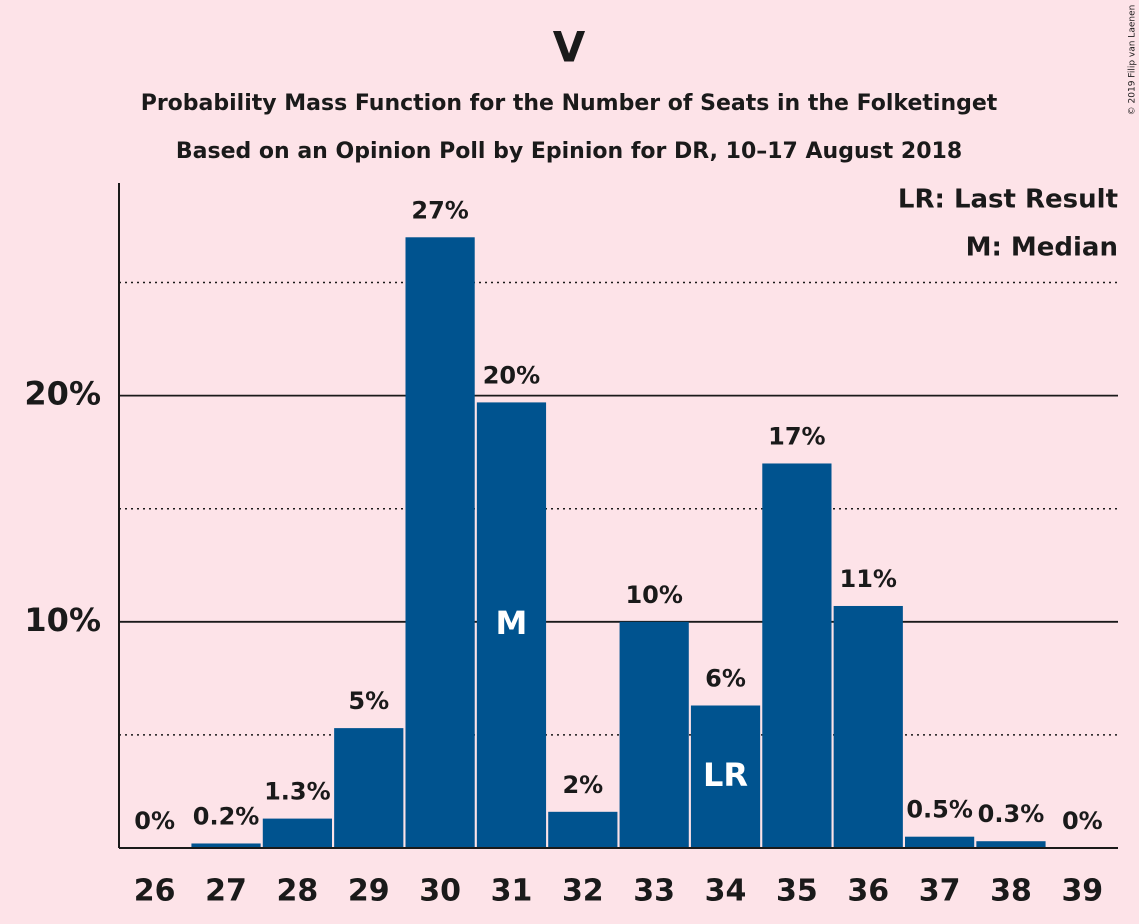 The width and height of the screenshot is (1139, 924). Describe the element at coordinates (725, 679) in the screenshot. I see `value-label: 6%` at that location.